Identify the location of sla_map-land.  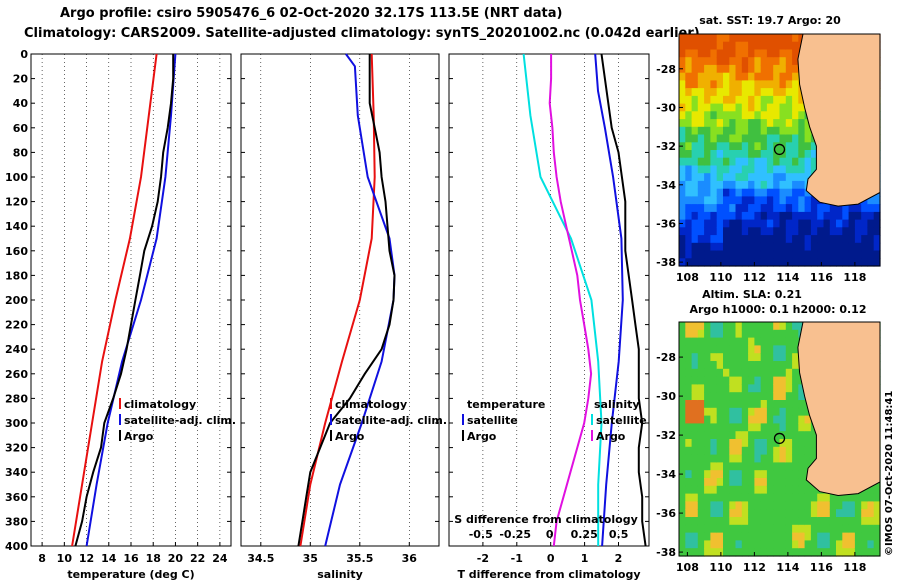
(839, 409).